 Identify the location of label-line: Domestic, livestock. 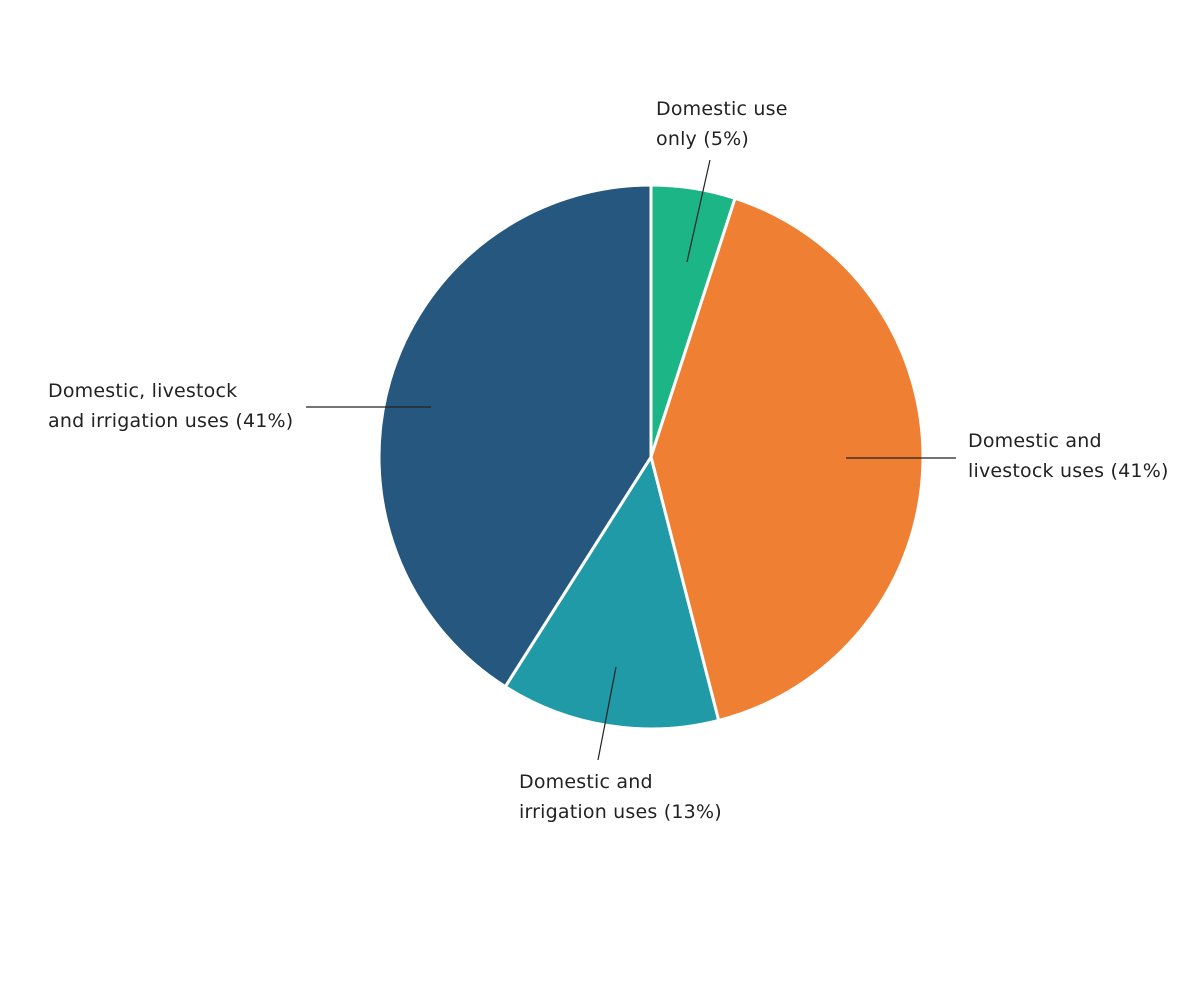
(143, 391).